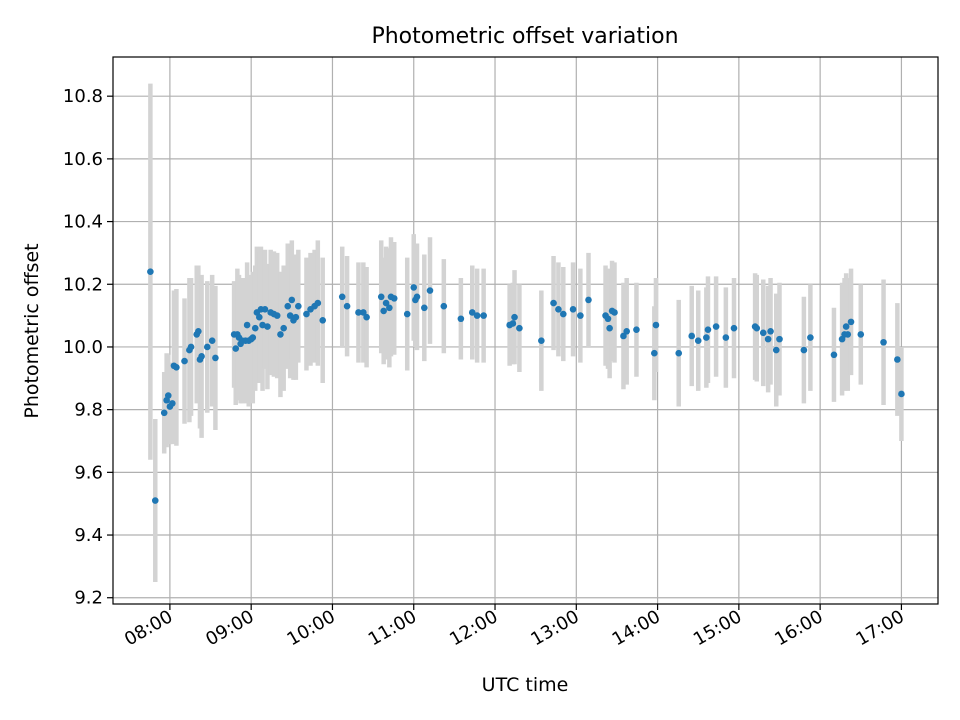 The height and width of the screenshot is (720, 960). I want to click on y-tick-label: 10.4, so click(83, 222).